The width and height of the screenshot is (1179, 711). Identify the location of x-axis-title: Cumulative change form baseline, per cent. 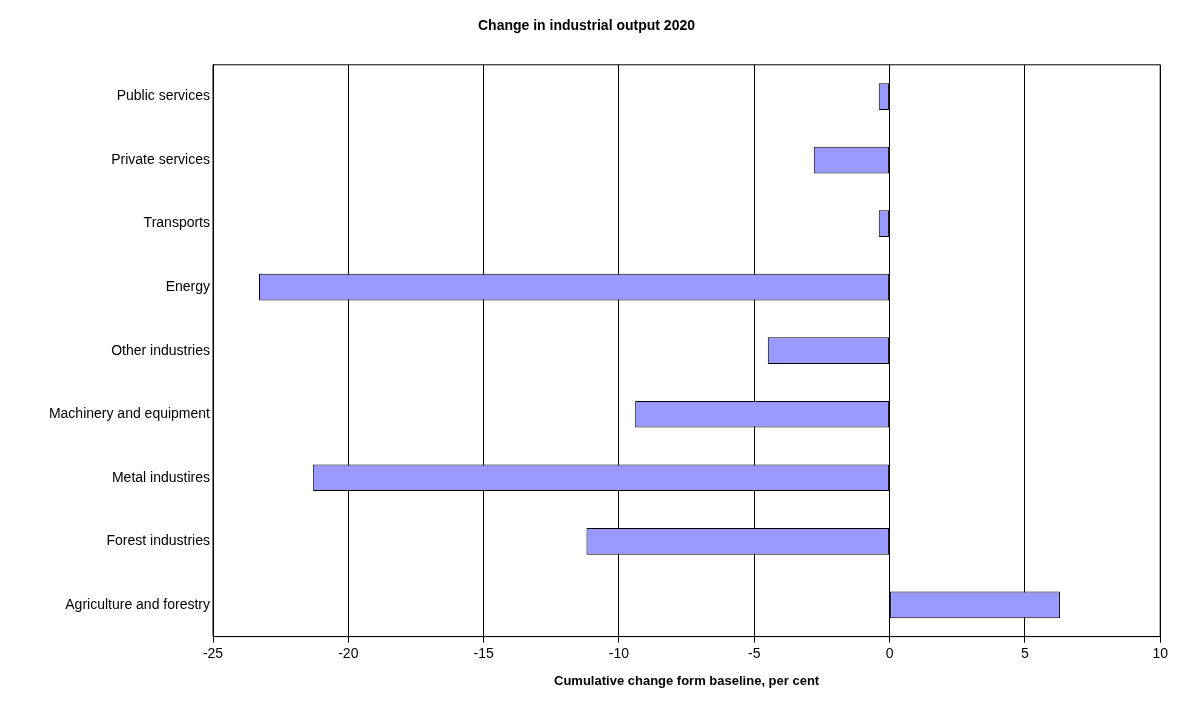
(687, 680).